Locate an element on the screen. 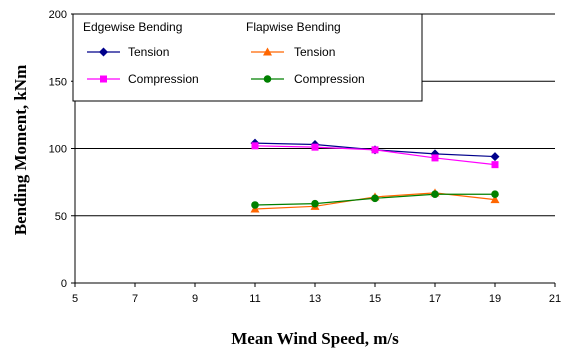 The image size is (568, 349). y-tick-label: 0 is located at coordinates (64, 284).